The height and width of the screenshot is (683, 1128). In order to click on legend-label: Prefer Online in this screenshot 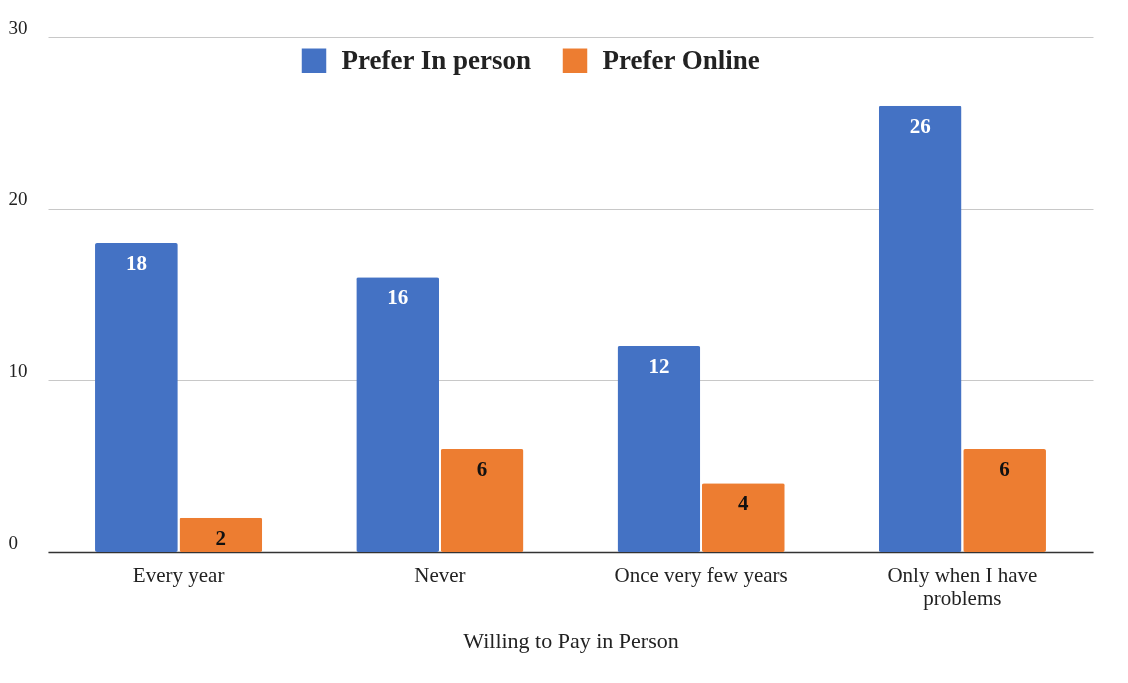, I will do `click(681, 59)`.